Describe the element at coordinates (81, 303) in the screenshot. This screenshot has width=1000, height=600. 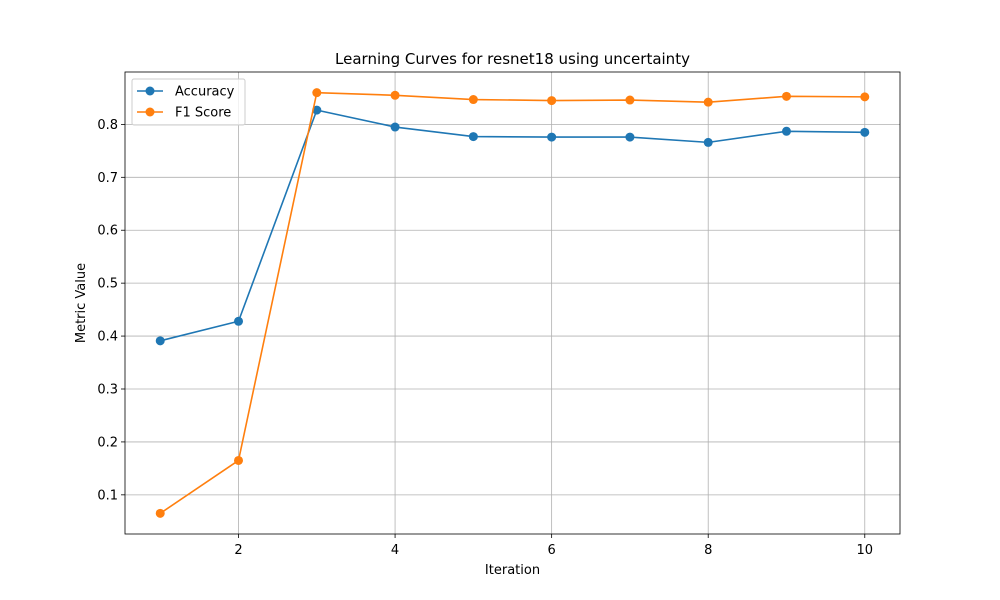
I see `y-axis-label: Metric Value` at that location.